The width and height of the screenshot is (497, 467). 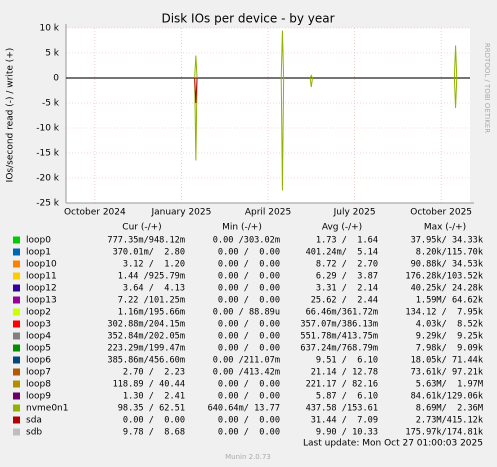 What do you see at coordinates (141, 228) in the screenshot?
I see `legend-header: Cur (-/+)` at bounding box center [141, 228].